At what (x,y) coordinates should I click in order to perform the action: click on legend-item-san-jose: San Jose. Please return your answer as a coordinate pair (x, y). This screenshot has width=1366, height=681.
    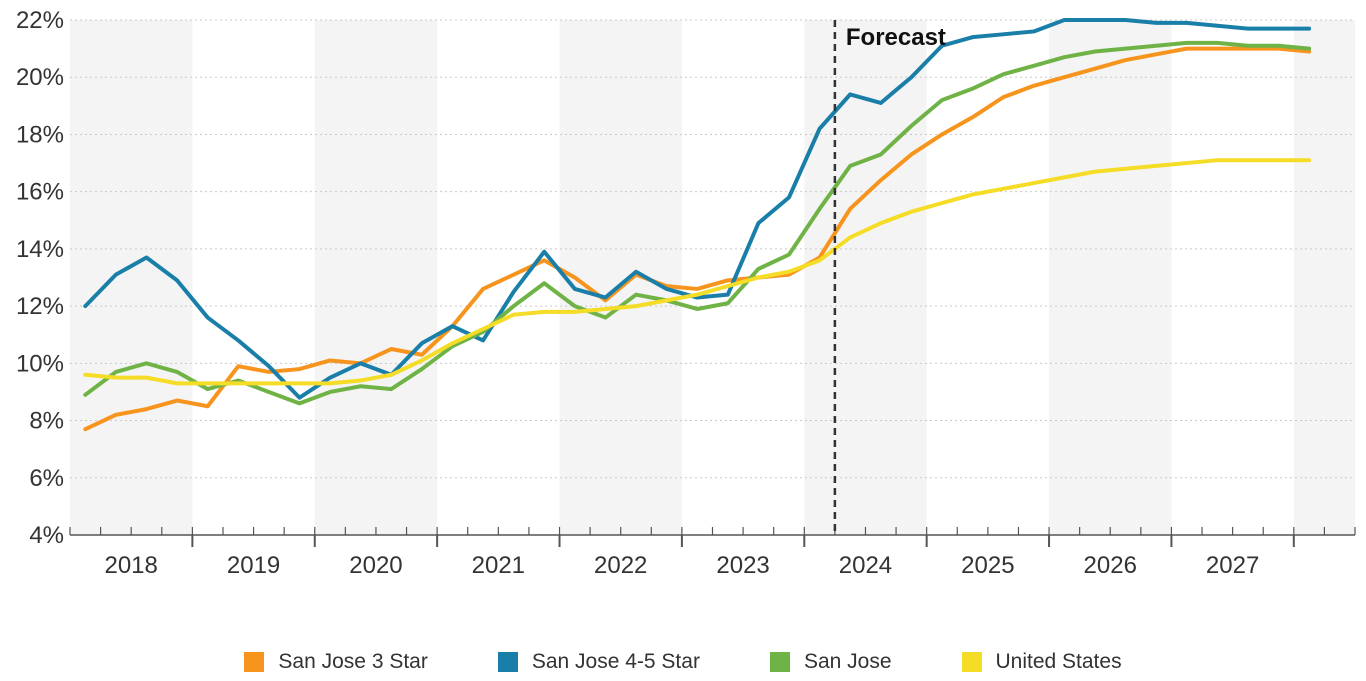
    Looking at the image, I should click on (830, 662).